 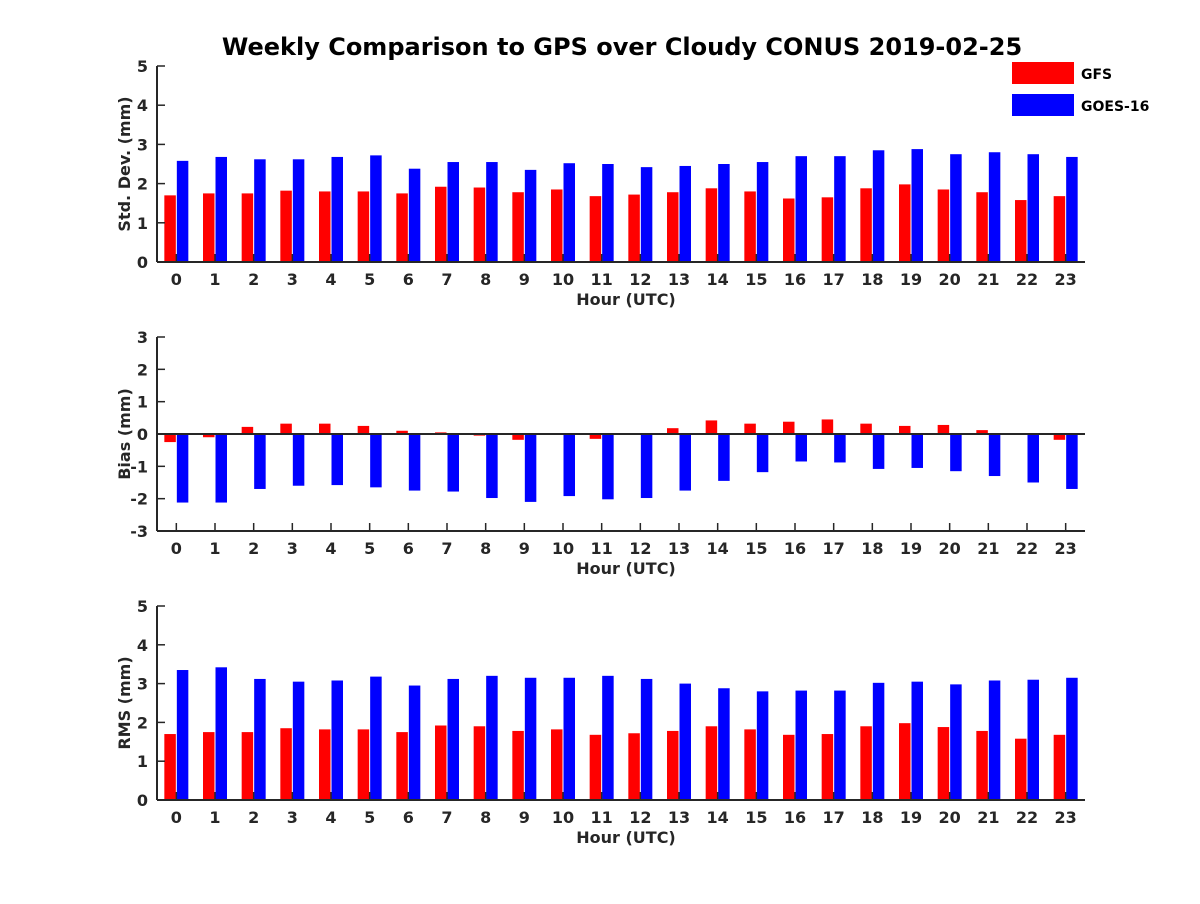 What do you see at coordinates (640, 817) in the screenshot?
I see `x-tick-label: 12` at bounding box center [640, 817].